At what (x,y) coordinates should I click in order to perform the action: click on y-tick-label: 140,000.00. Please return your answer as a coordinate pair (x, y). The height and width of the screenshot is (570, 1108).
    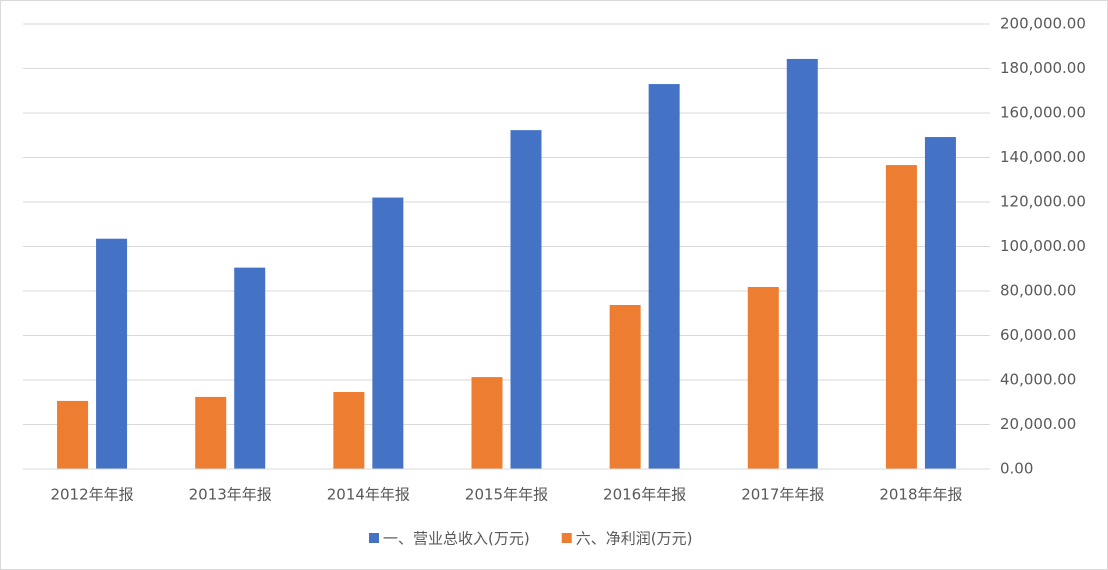
    Looking at the image, I should click on (1043, 157).